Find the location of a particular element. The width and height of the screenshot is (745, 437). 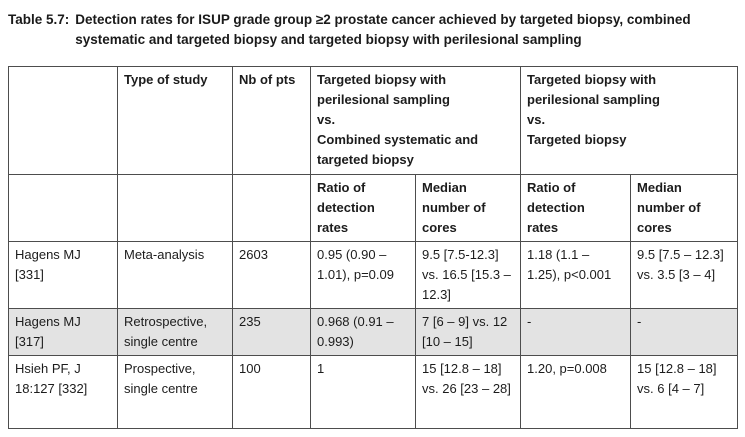

cell-ratio-vs-combined: 0.95 (0.90 – 1.01), p=0.09 is located at coordinates (363, 275).